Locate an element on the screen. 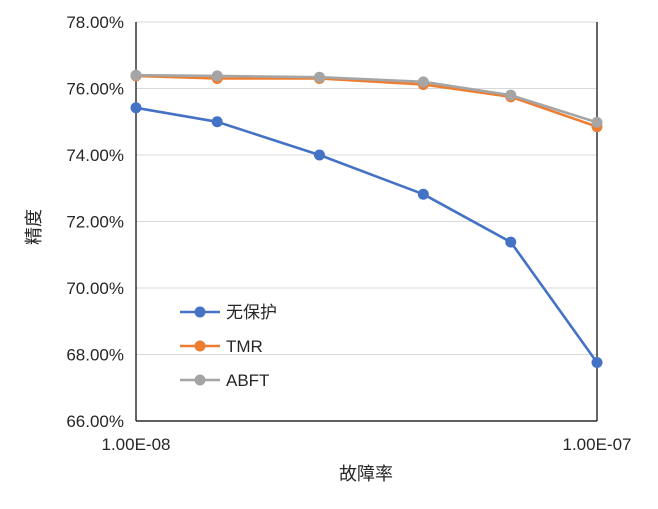 The width and height of the screenshot is (658, 509). legend-item: TMR is located at coordinates (221, 346).